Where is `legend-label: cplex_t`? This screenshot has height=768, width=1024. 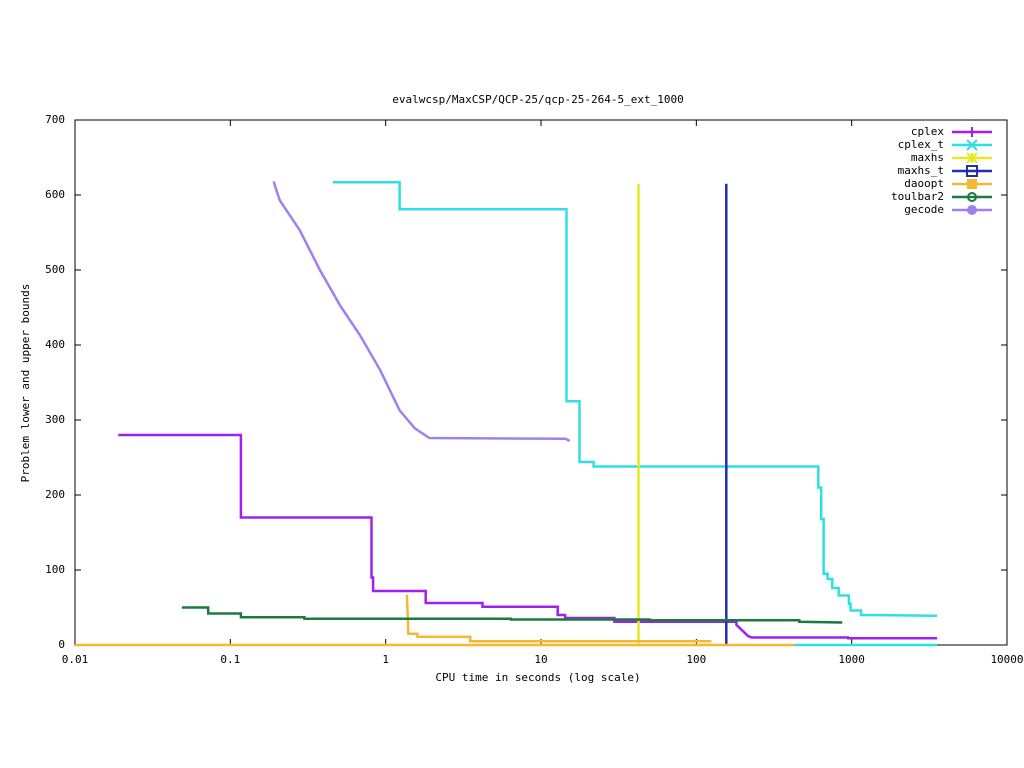
legend-label: cplex_t is located at coordinates (921, 144).